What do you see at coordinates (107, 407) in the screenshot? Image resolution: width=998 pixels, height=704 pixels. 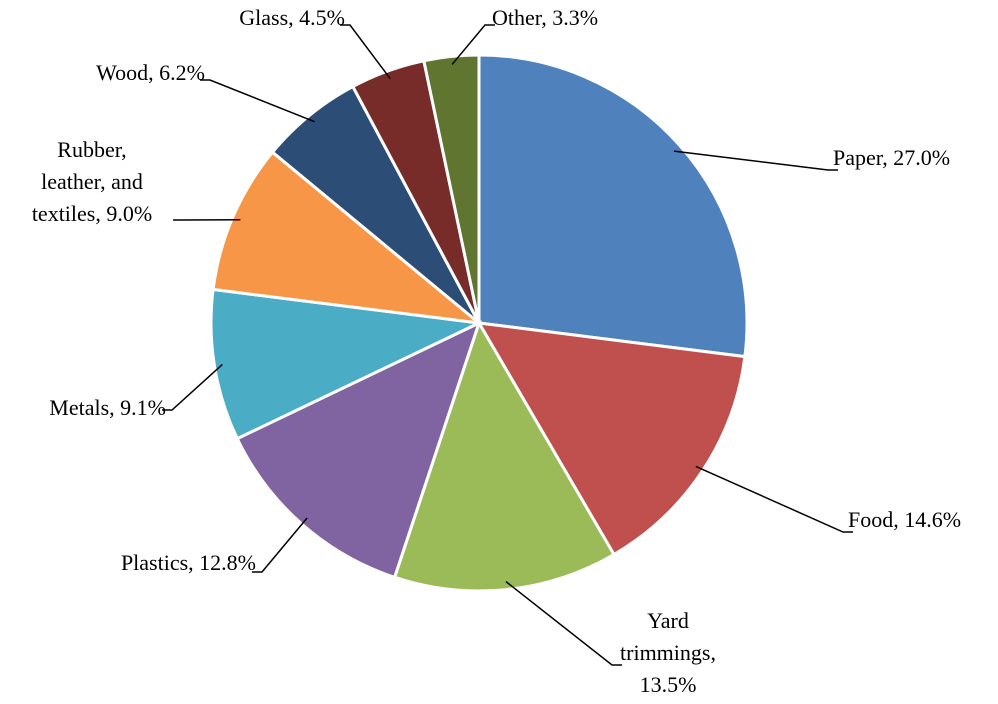 I see `data-label: Metals, 9.1%` at bounding box center [107, 407].